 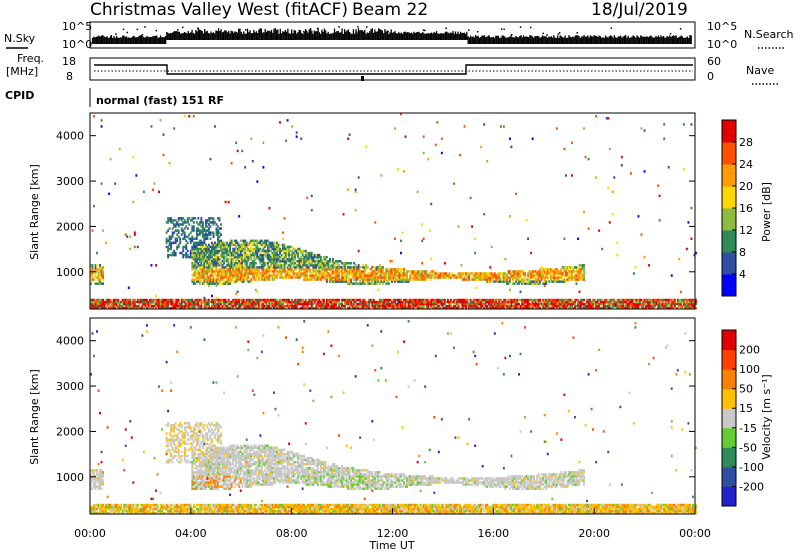 What do you see at coordinates (362, 78) in the screenshot?
I see `freq-gap-marker` at bounding box center [362, 78].